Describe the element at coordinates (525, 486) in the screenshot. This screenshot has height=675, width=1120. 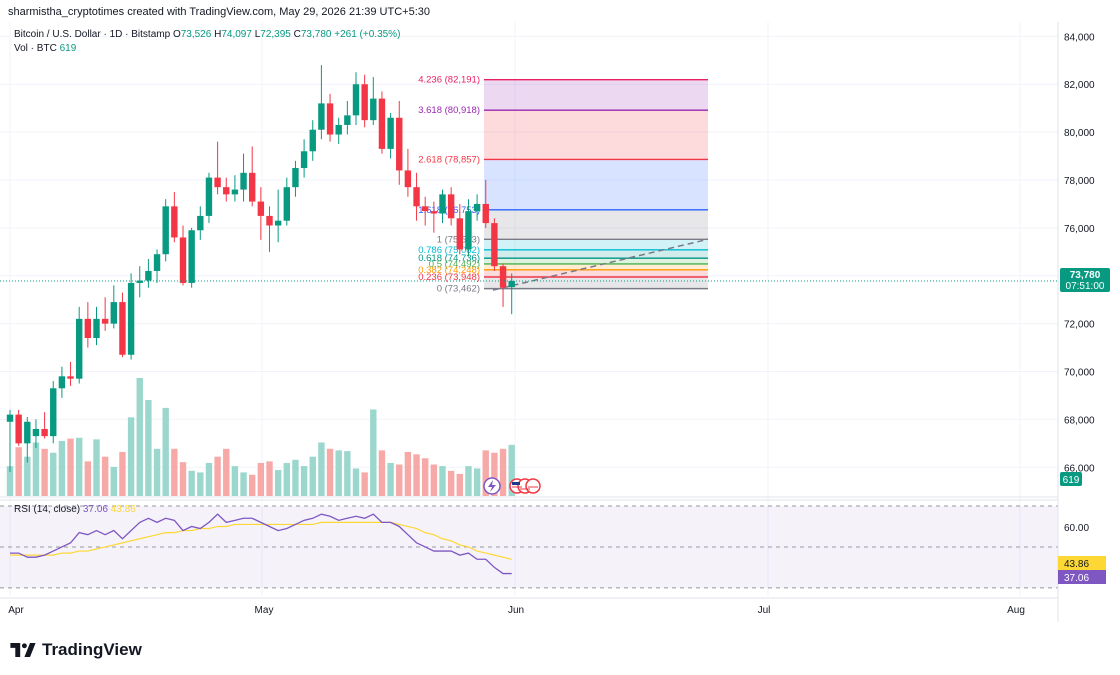
I see `us-flag-icon` at that location.